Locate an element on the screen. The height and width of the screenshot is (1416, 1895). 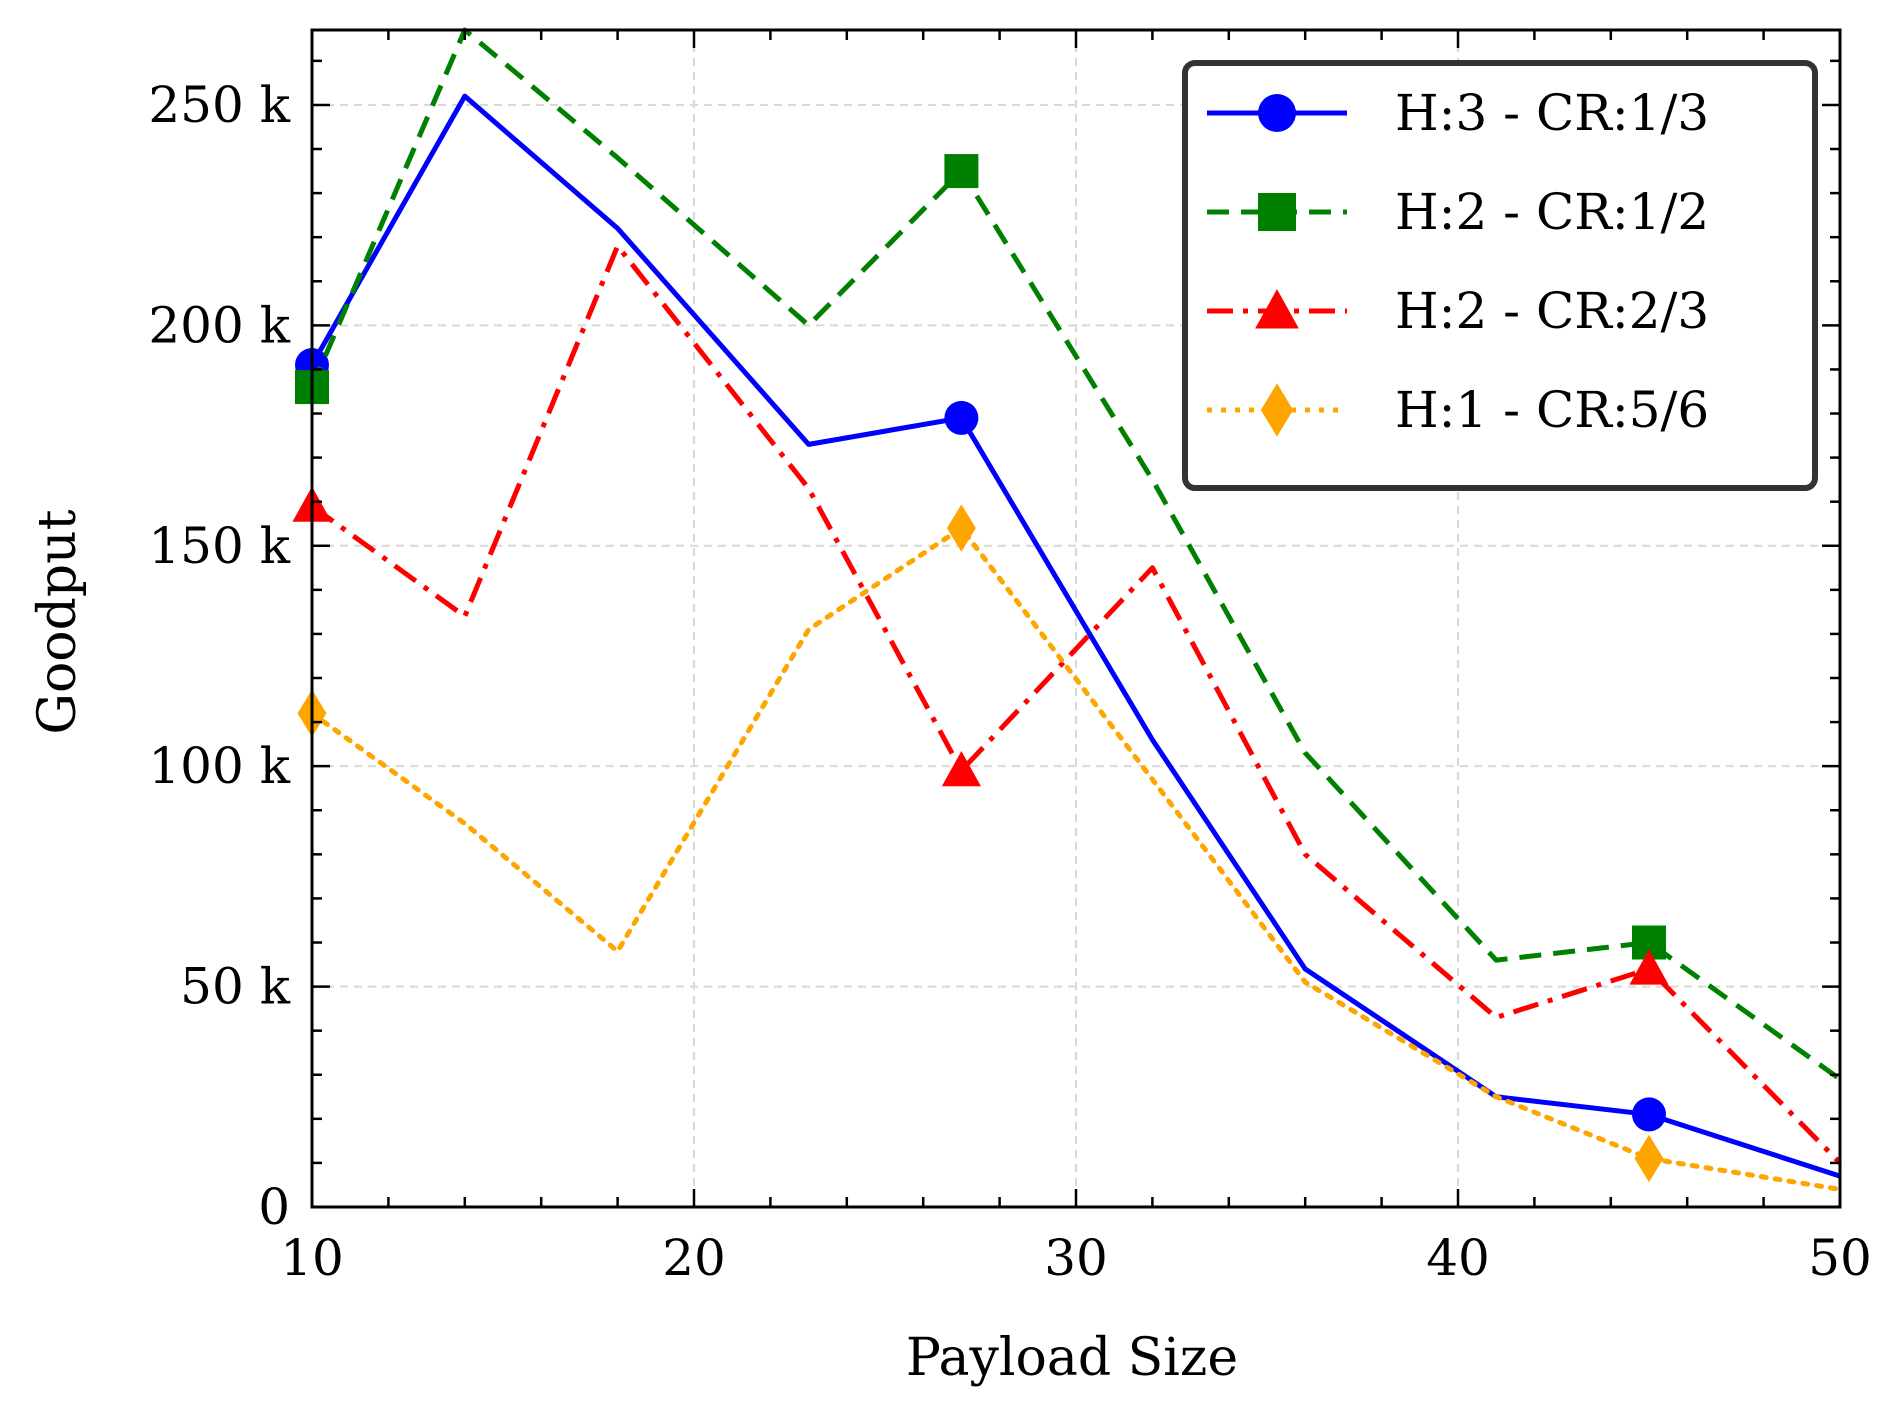
x-axis-label: Payload Size is located at coordinates (1072, 1358).